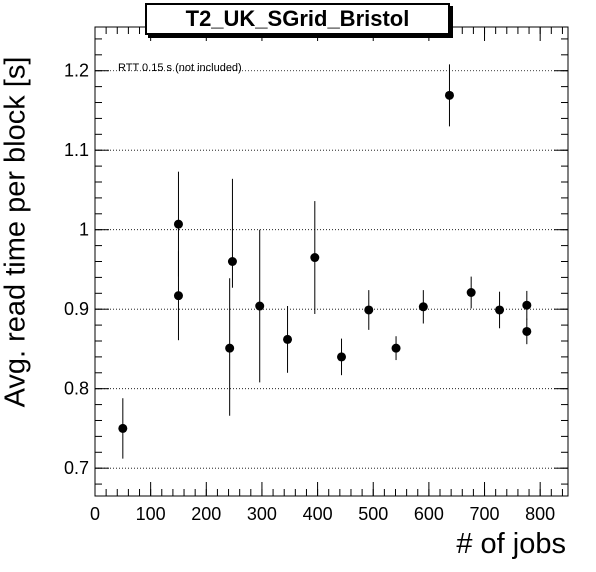 This screenshot has width=596, height=572. I want to click on y-tick-label: 1.2, so click(76, 71).